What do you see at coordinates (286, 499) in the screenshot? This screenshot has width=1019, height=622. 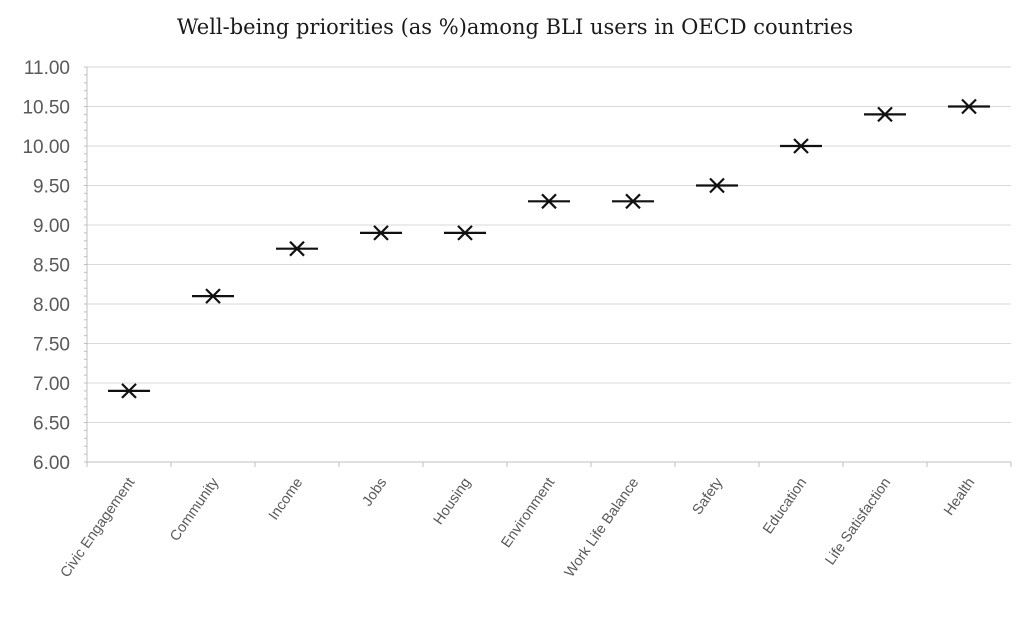 I see `x-tick-label: Income` at bounding box center [286, 499].